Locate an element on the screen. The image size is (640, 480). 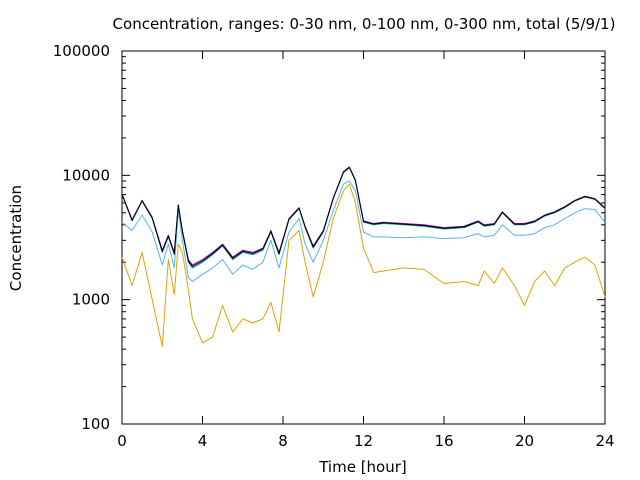
x-tick-label: 12 is located at coordinates (363, 441).